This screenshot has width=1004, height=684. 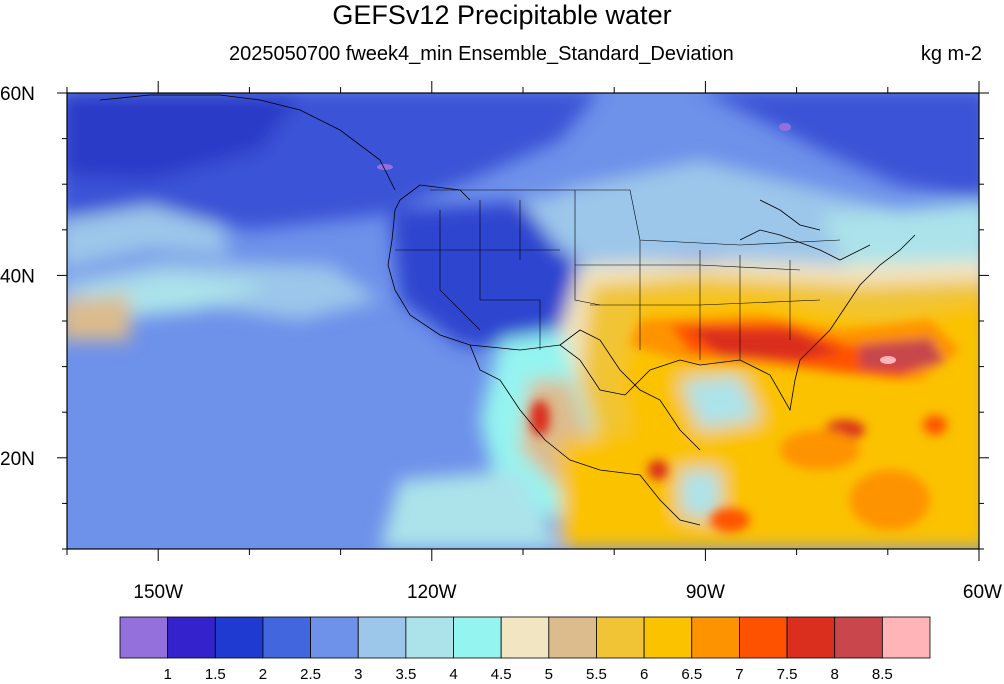 I want to click on colorbar-label: 1.5, so click(x=215, y=674).